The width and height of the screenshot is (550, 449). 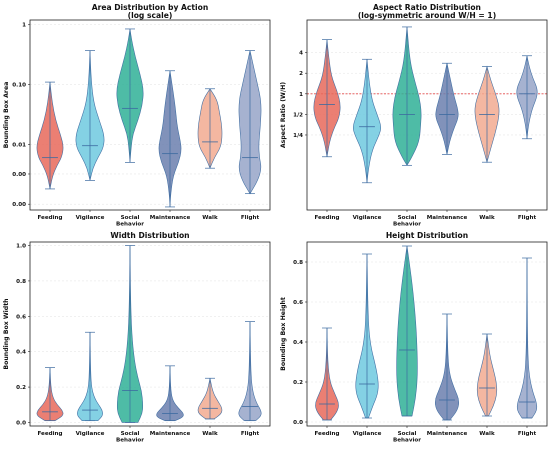 I want to click on y-tick-label: 4, so click(x=301, y=54).